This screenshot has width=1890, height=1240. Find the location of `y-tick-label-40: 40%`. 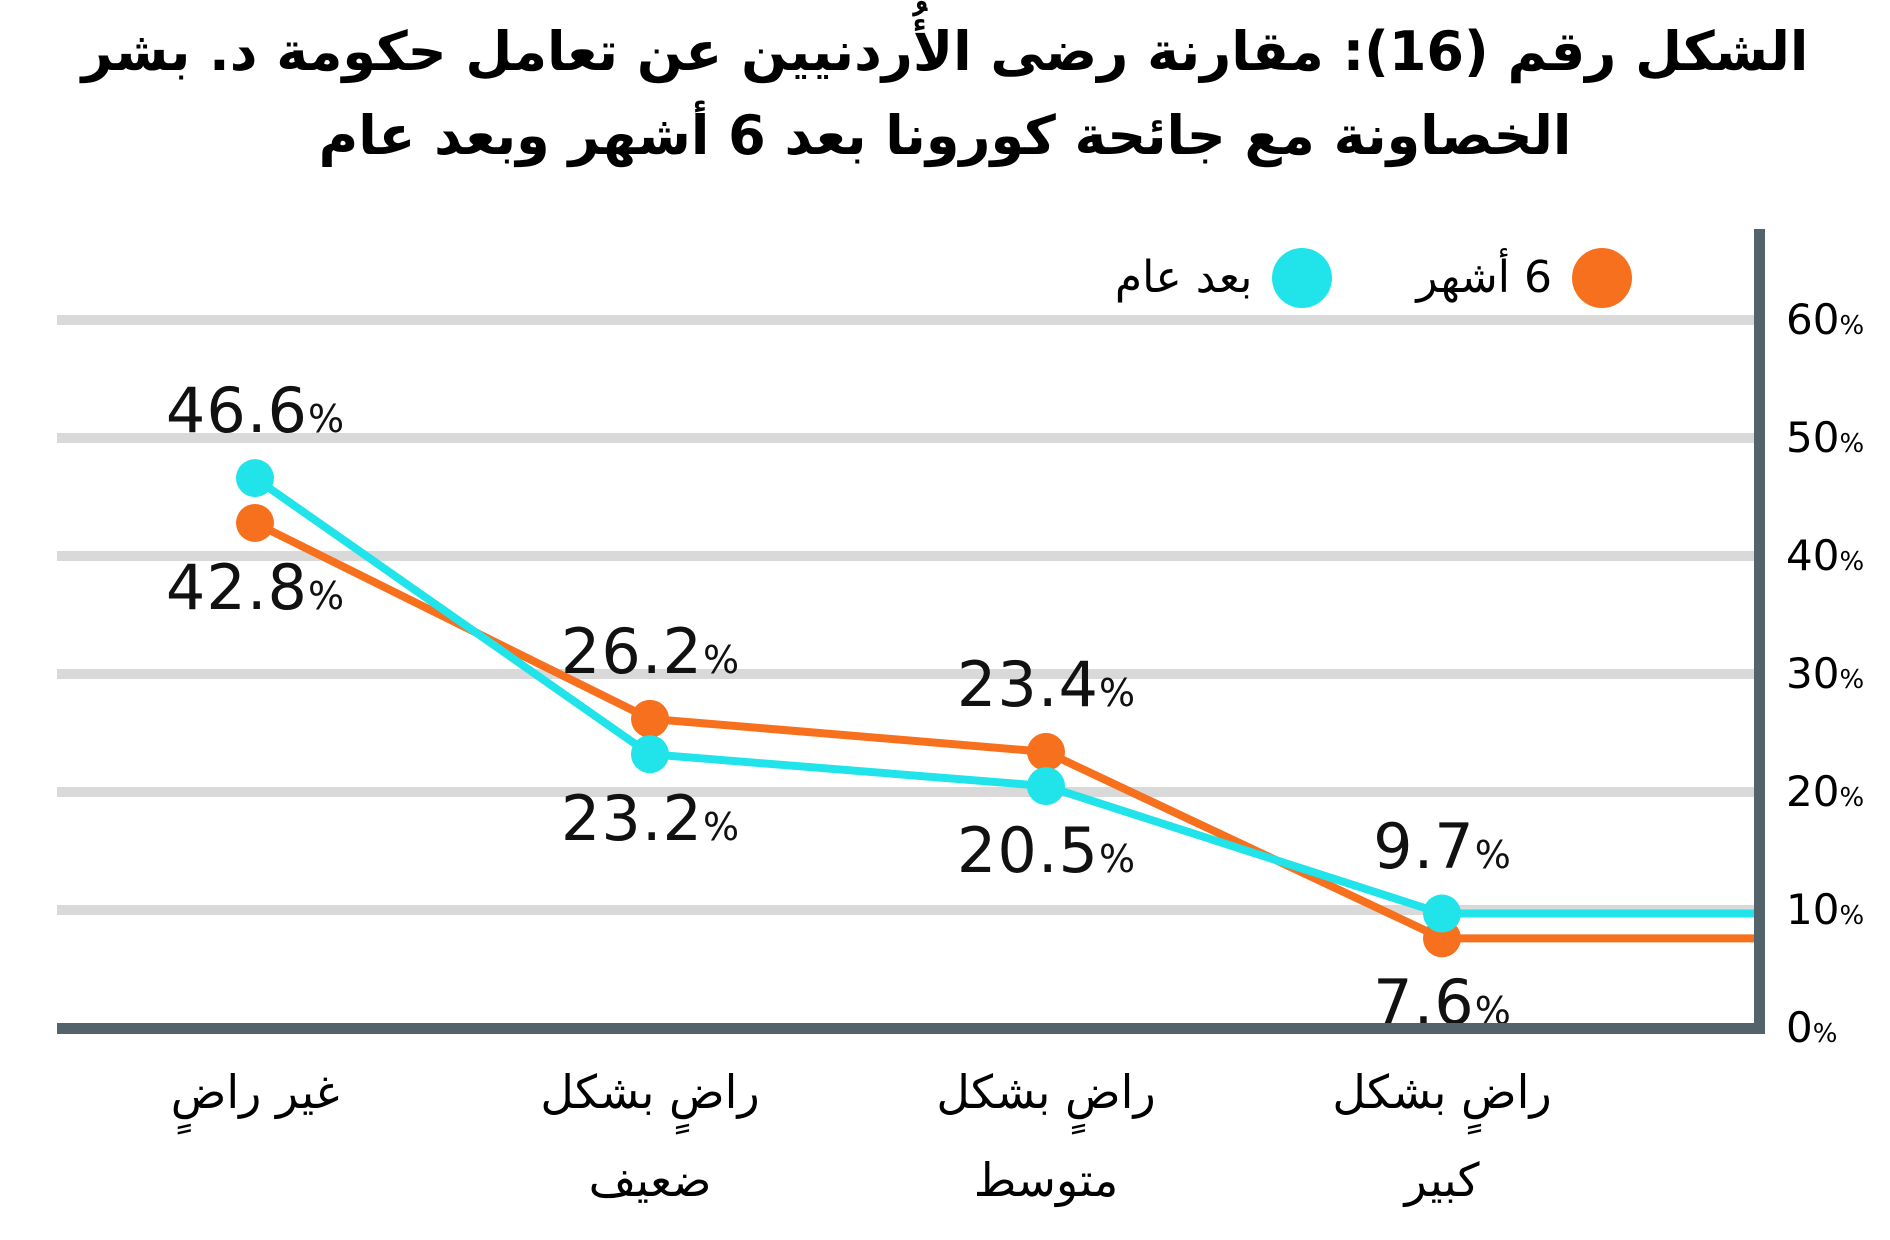

y-tick-label-40: 40% is located at coordinates (1825, 555).